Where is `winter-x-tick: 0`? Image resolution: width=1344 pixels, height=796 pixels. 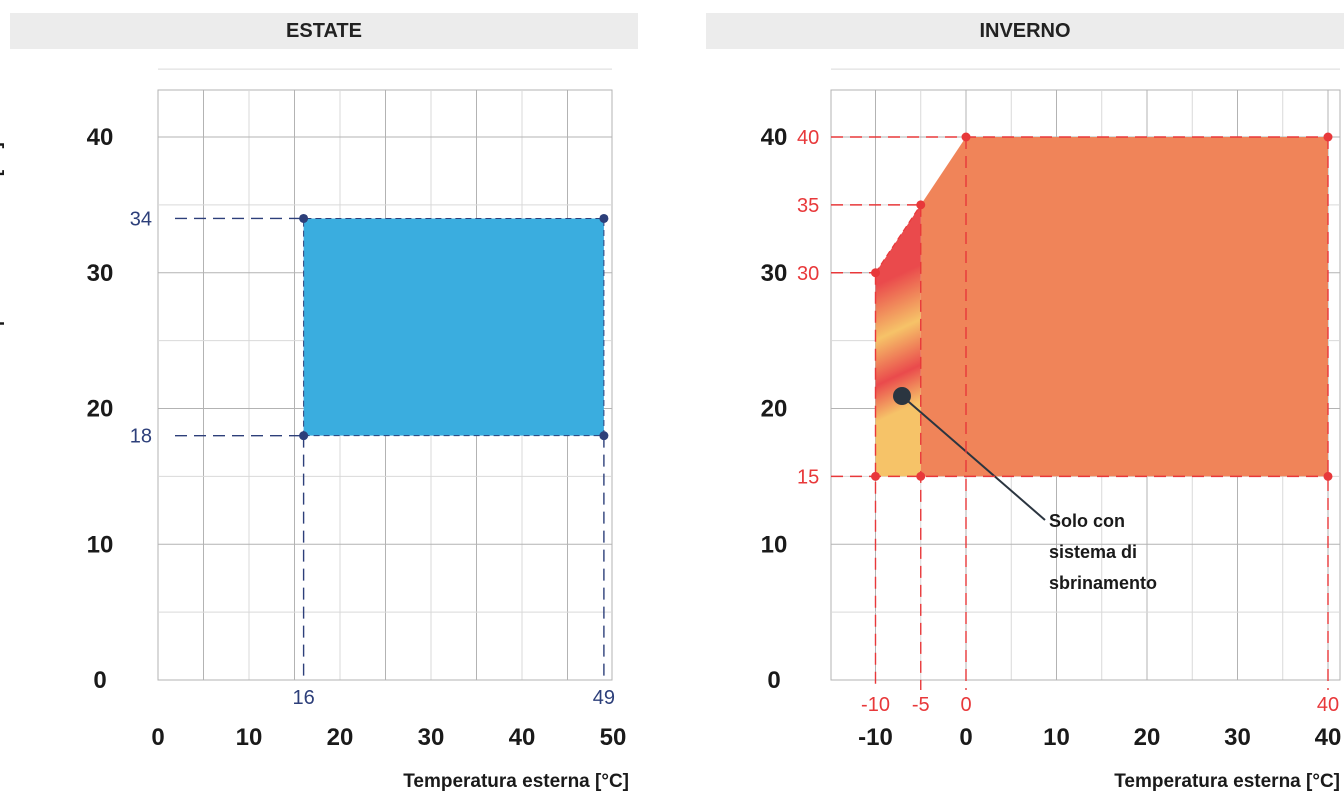 winter-x-tick: 0 is located at coordinates (965, 737).